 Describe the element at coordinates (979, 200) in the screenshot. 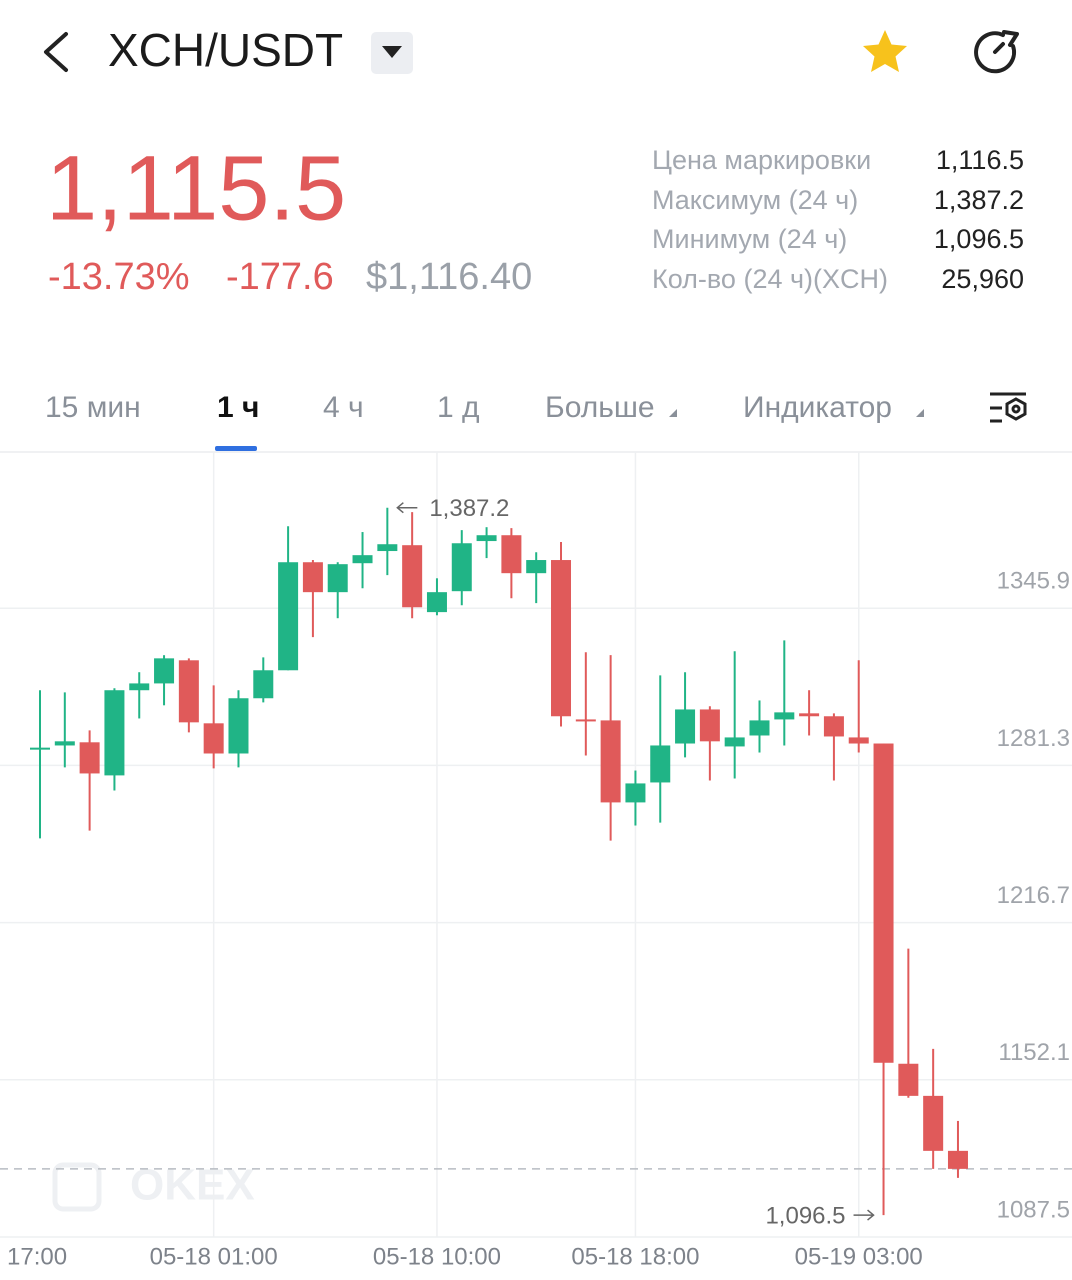

I see `stat-value: 1,387.2` at that location.